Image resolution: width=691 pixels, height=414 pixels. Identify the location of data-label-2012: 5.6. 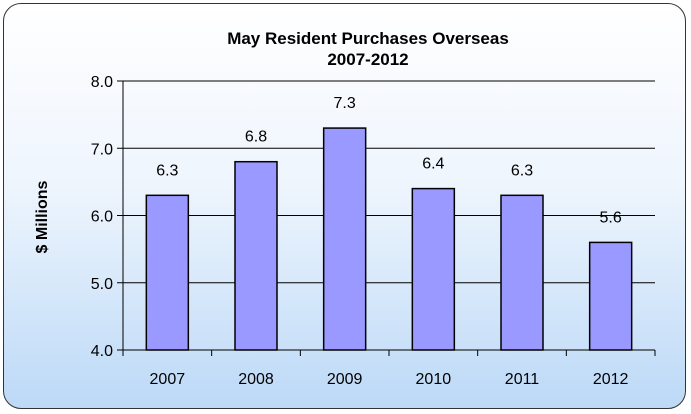
(611, 217).